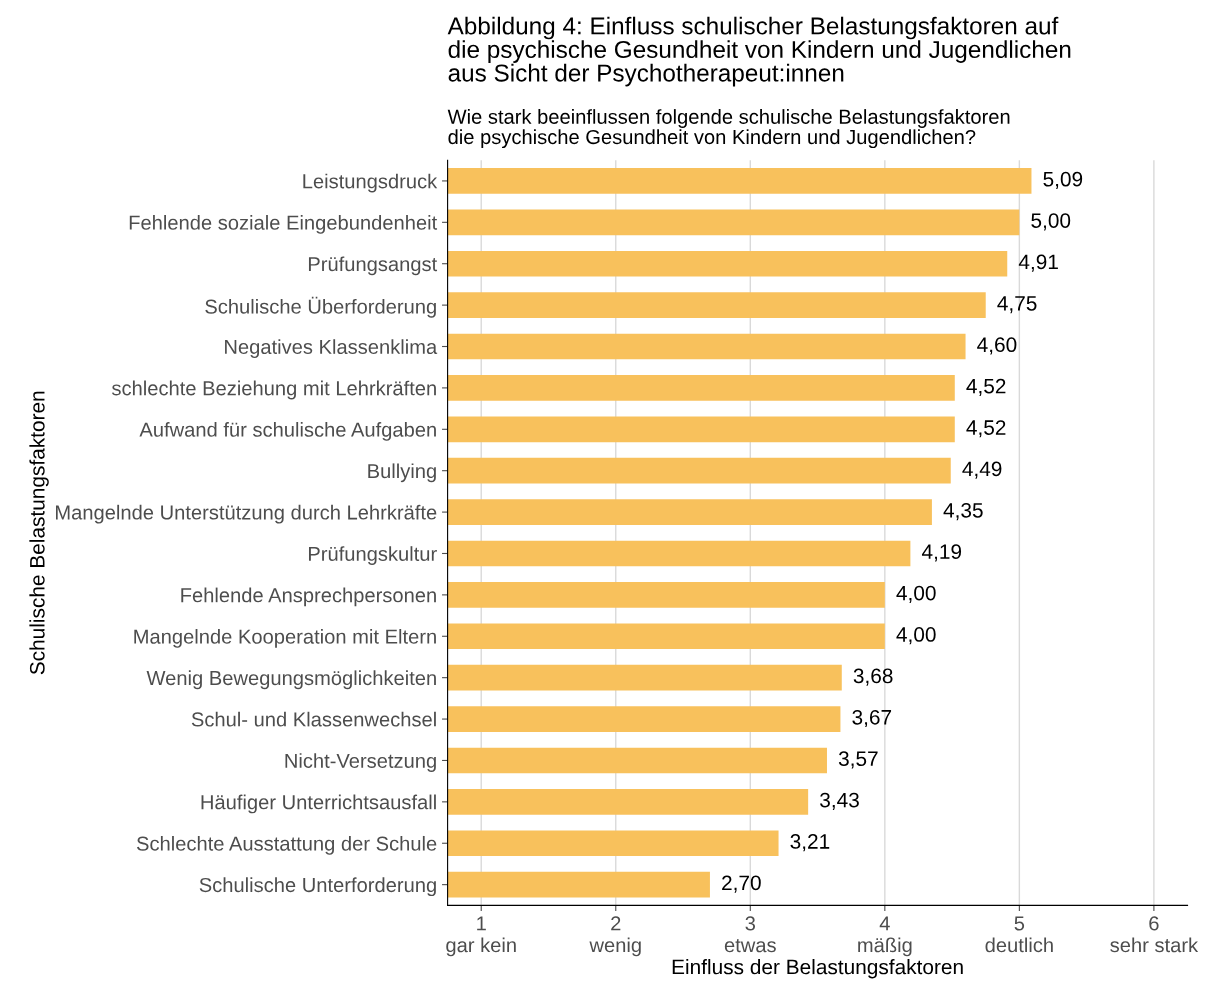  Describe the element at coordinates (318, 804) in the screenshot. I see `y-tick-label: Häufiger Unterrichtsausfall` at that location.